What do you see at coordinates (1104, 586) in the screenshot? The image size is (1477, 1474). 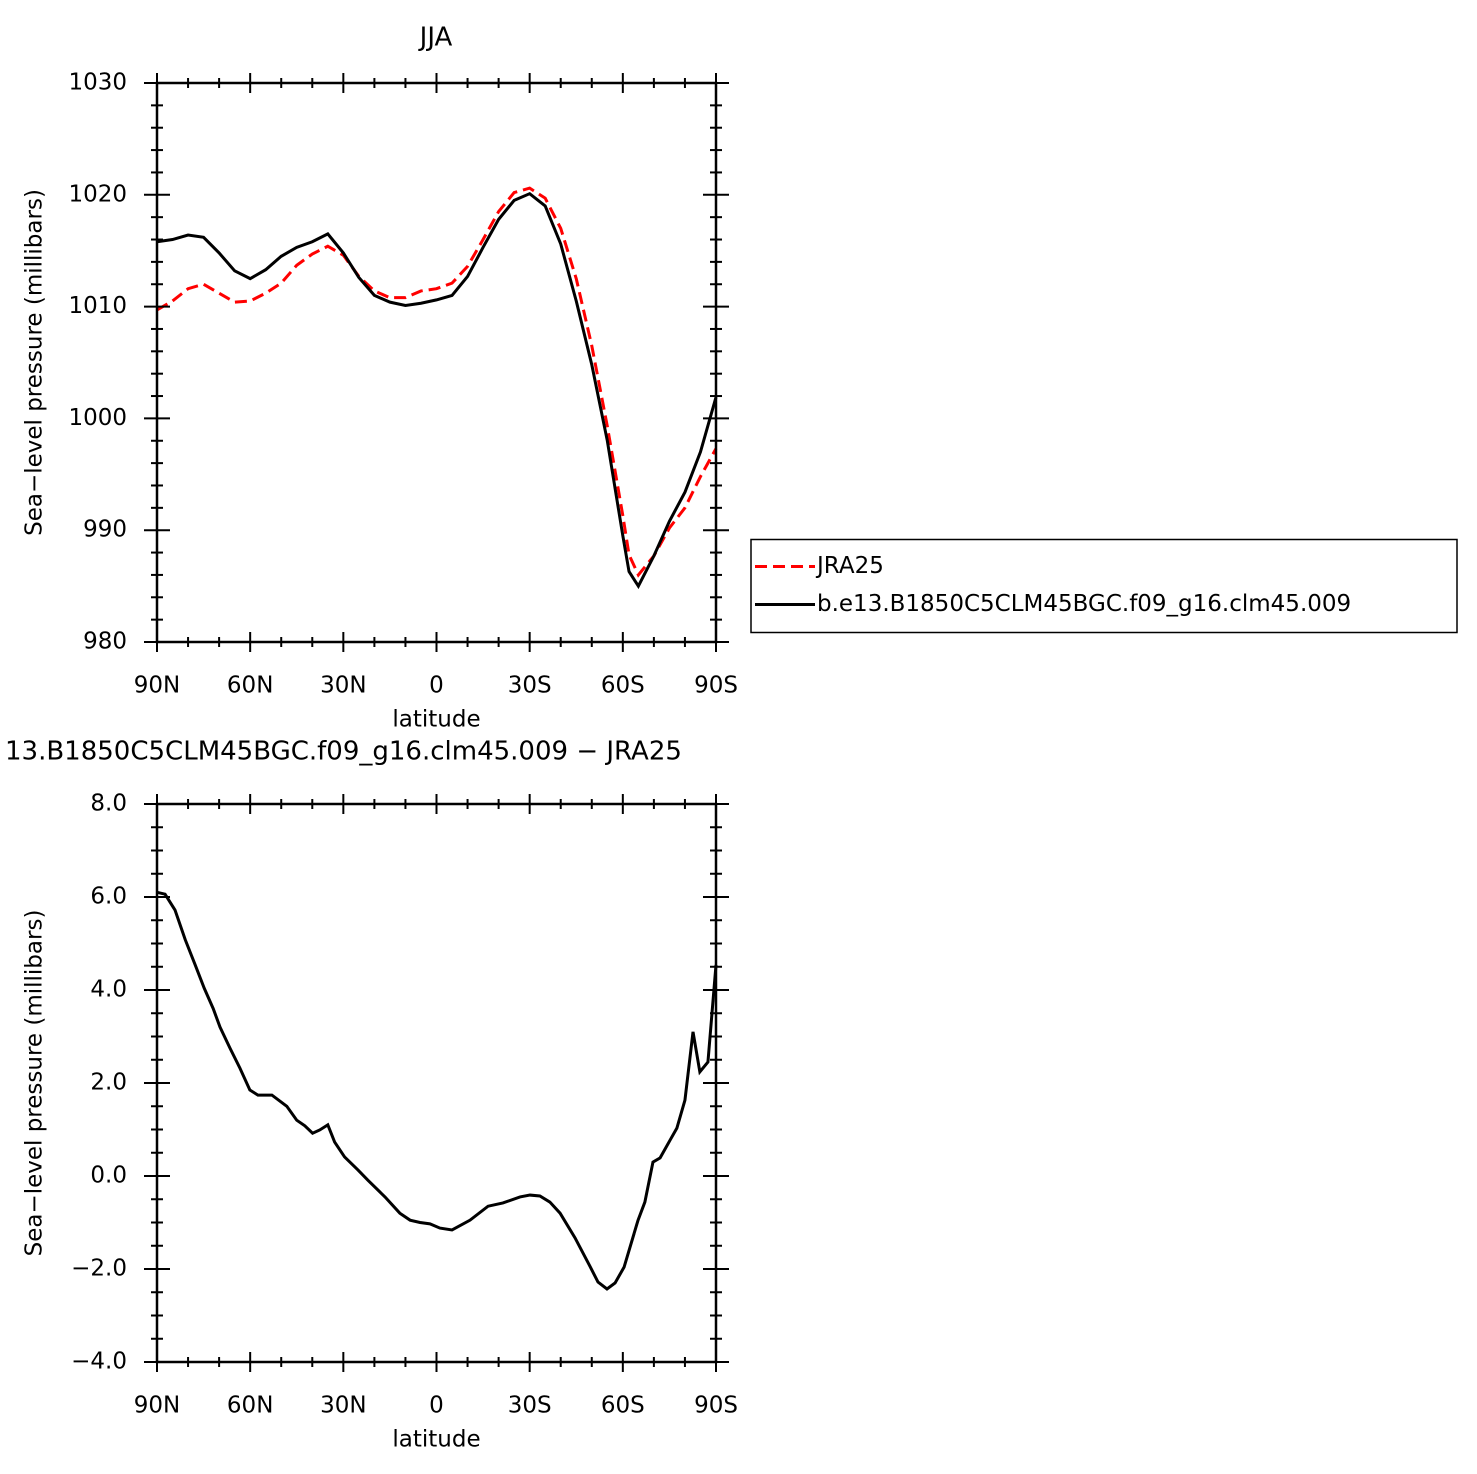 I see `legend-box` at bounding box center [1104, 586].